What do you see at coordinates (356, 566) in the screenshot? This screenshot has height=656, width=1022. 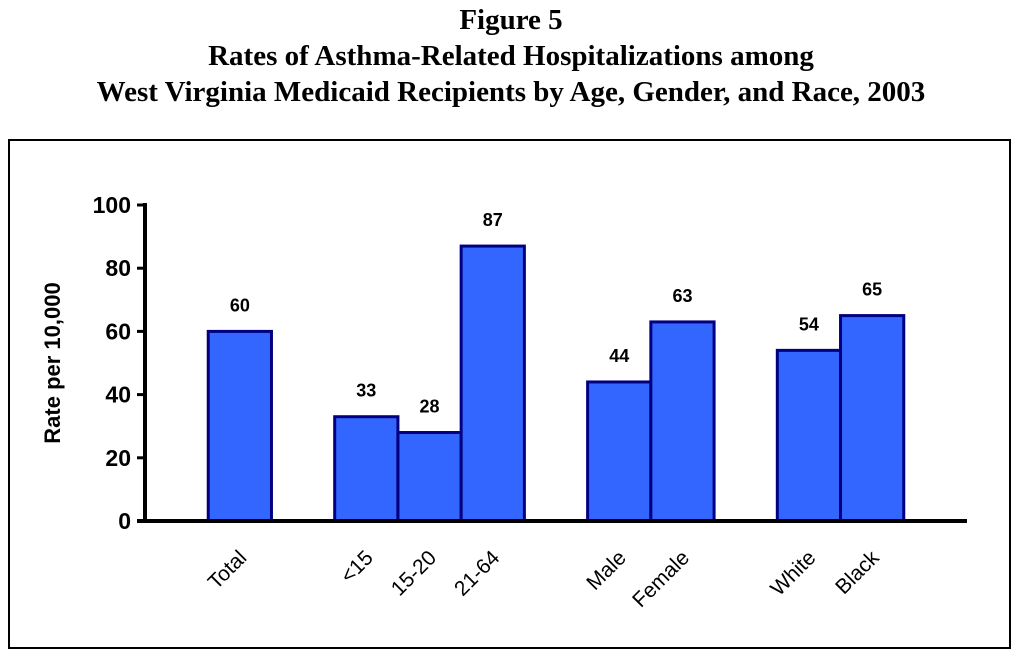 I see `category-label: <15` at bounding box center [356, 566].